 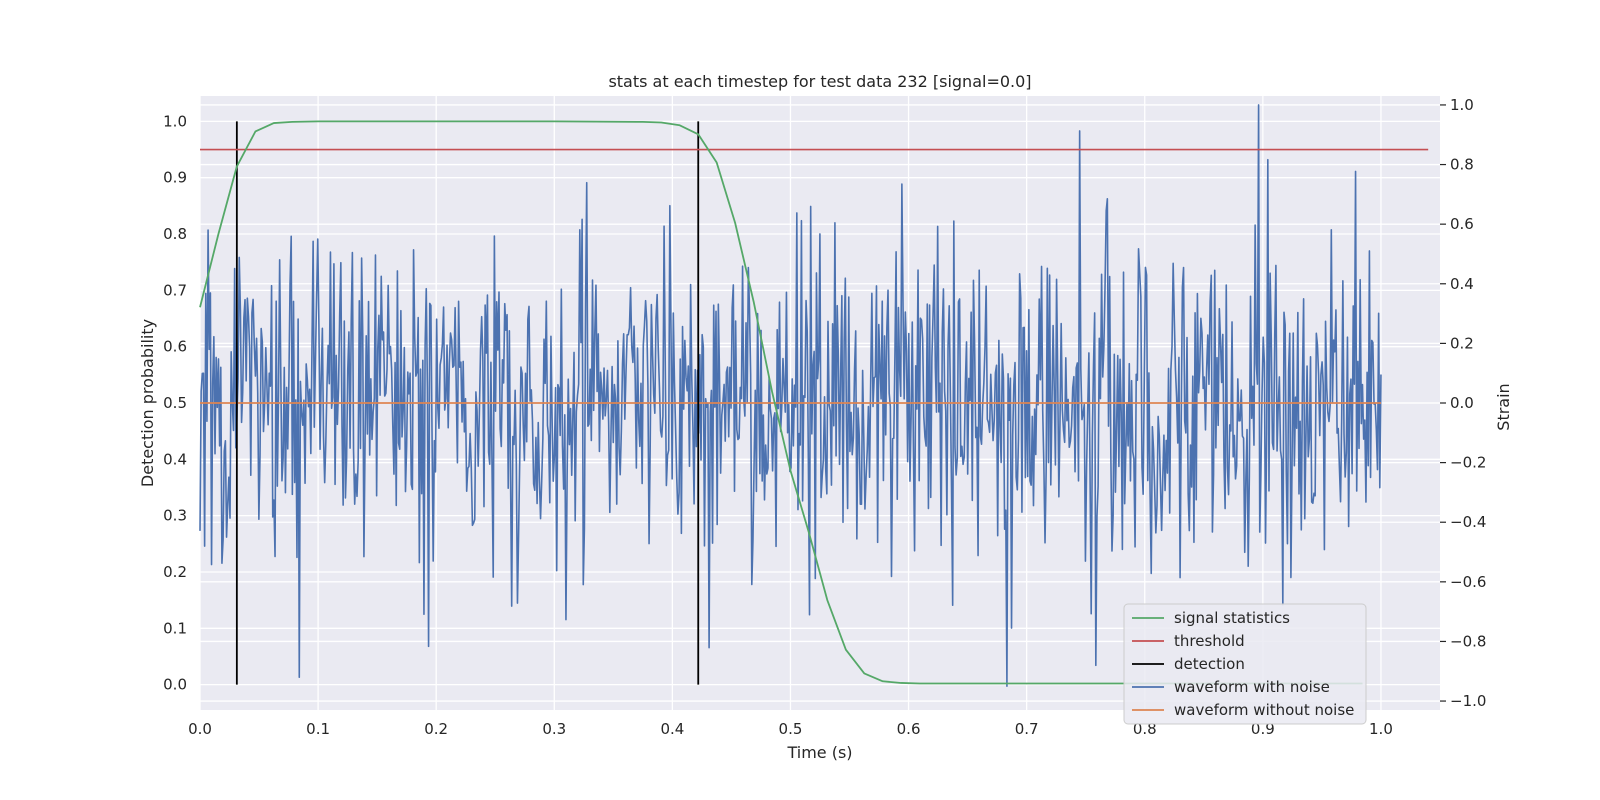 I want to click on y-tick-label-right: 0.4, so click(x=1462, y=284).